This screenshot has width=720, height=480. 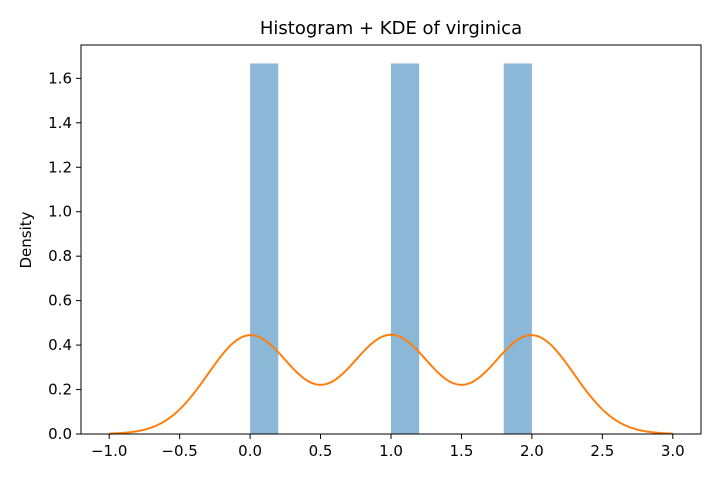 I want to click on x-tick-label: 0.0, so click(x=250, y=451).